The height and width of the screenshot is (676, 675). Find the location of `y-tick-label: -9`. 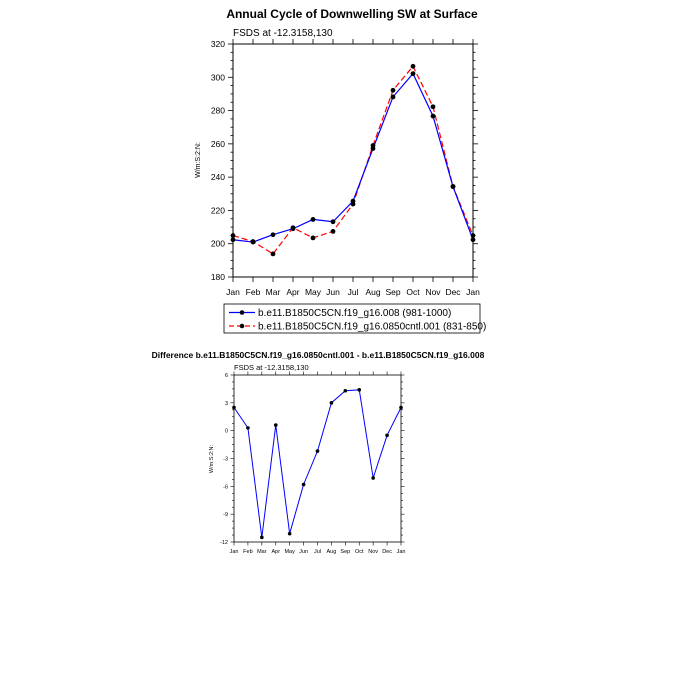

y-tick-label: -9 is located at coordinates (225, 515).